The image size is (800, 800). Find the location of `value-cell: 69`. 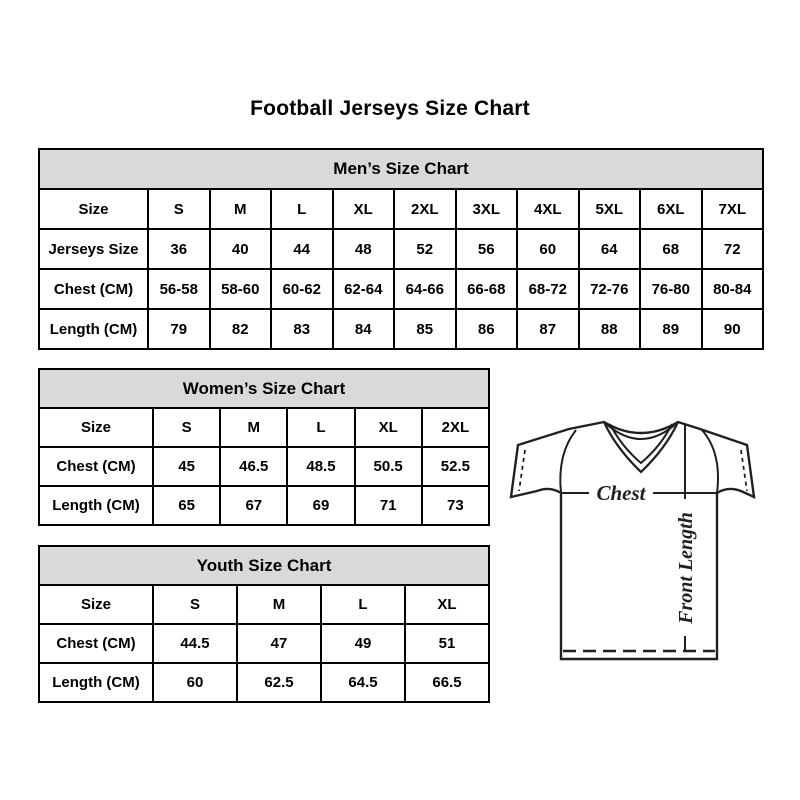

value-cell: 69 is located at coordinates (321, 505).